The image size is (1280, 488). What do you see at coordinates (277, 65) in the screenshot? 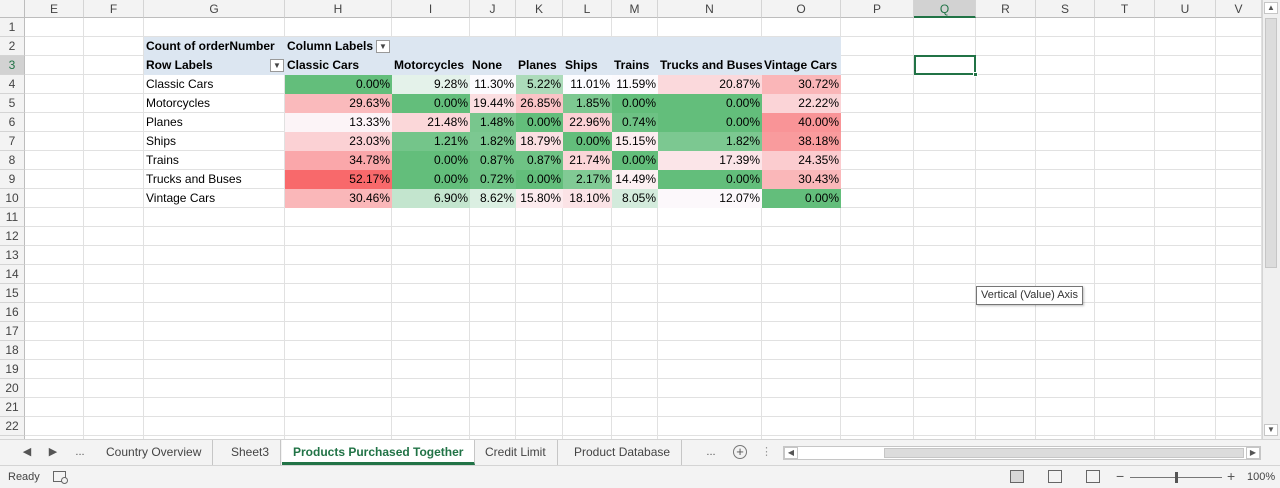
I see `row-labels-filter-button: ▼` at bounding box center [277, 65].